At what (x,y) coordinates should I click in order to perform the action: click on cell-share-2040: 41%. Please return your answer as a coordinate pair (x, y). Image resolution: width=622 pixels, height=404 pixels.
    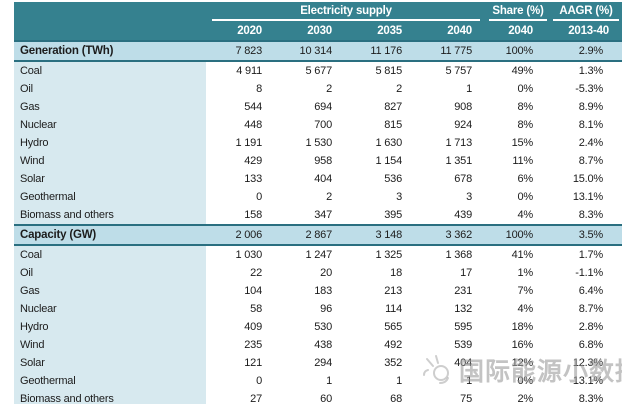
    Looking at the image, I should click on (518, 254).